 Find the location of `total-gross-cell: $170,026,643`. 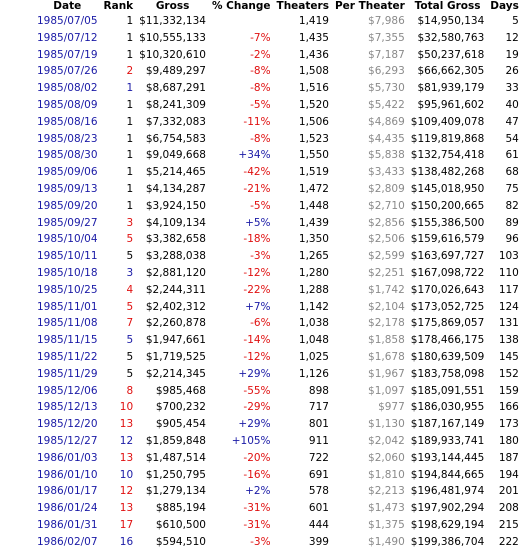

total-gross-cell: $170,026,643 is located at coordinates (447, 289).